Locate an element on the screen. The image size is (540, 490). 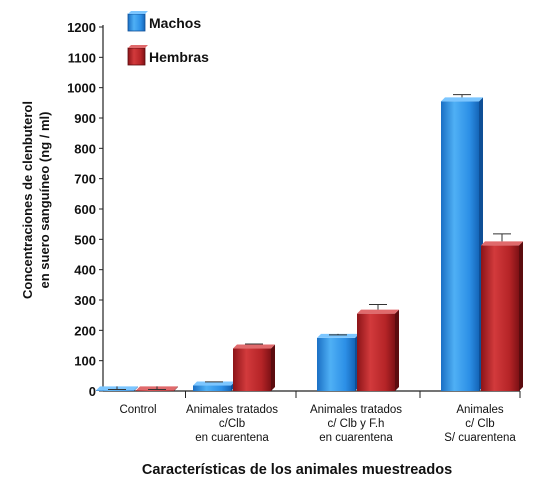
y-tick-label: 500 is located at coordinates (85, 239).